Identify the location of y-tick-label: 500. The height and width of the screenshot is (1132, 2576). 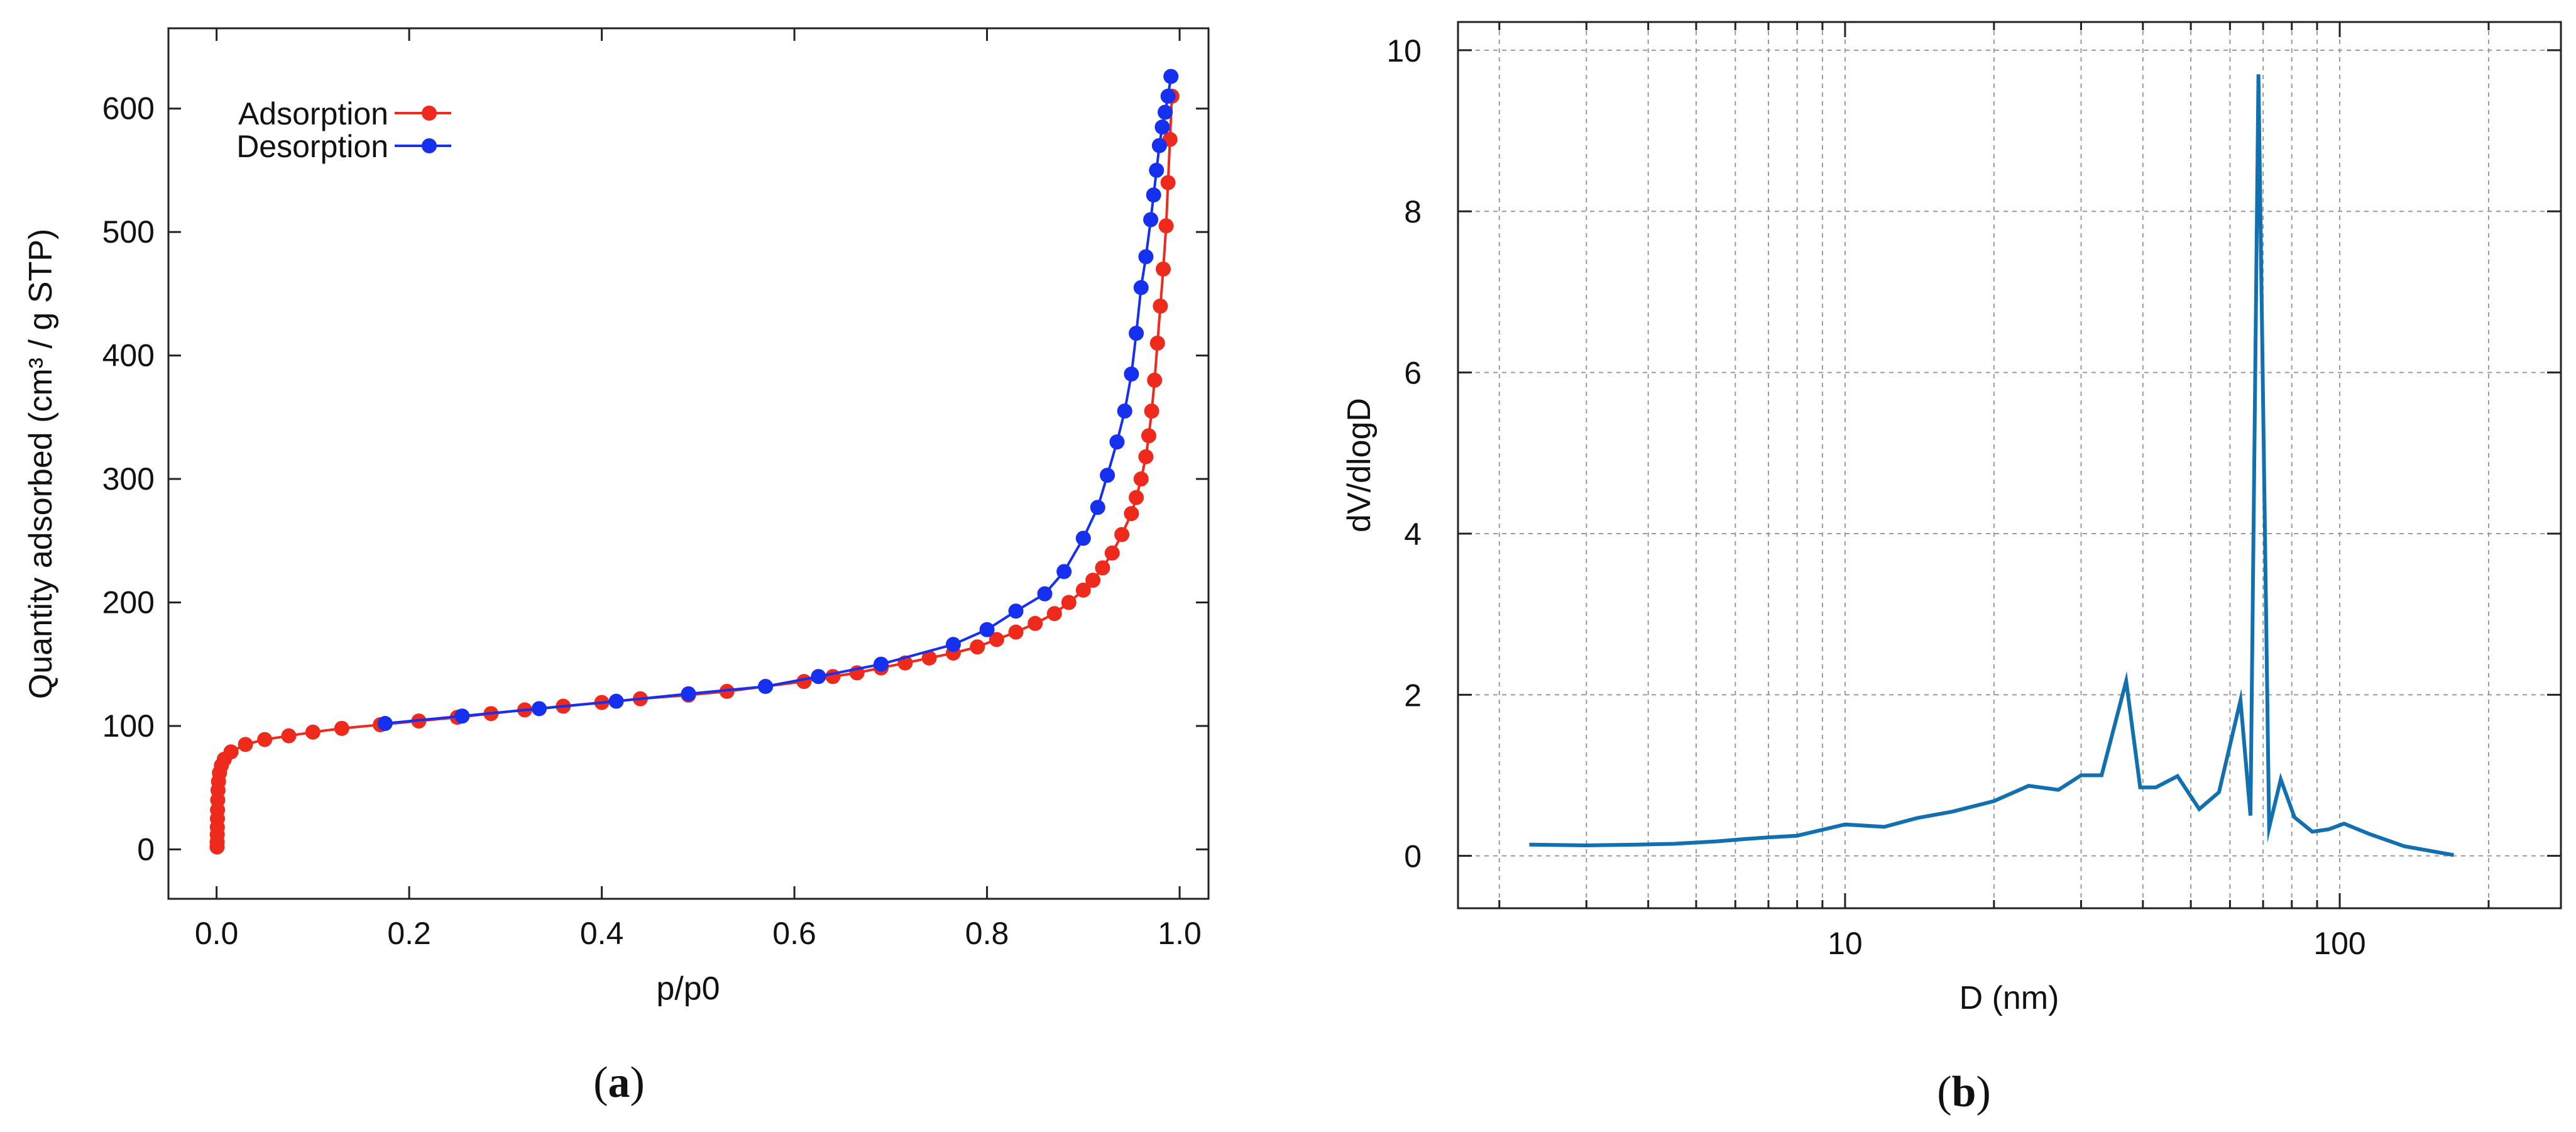
(128, 232).